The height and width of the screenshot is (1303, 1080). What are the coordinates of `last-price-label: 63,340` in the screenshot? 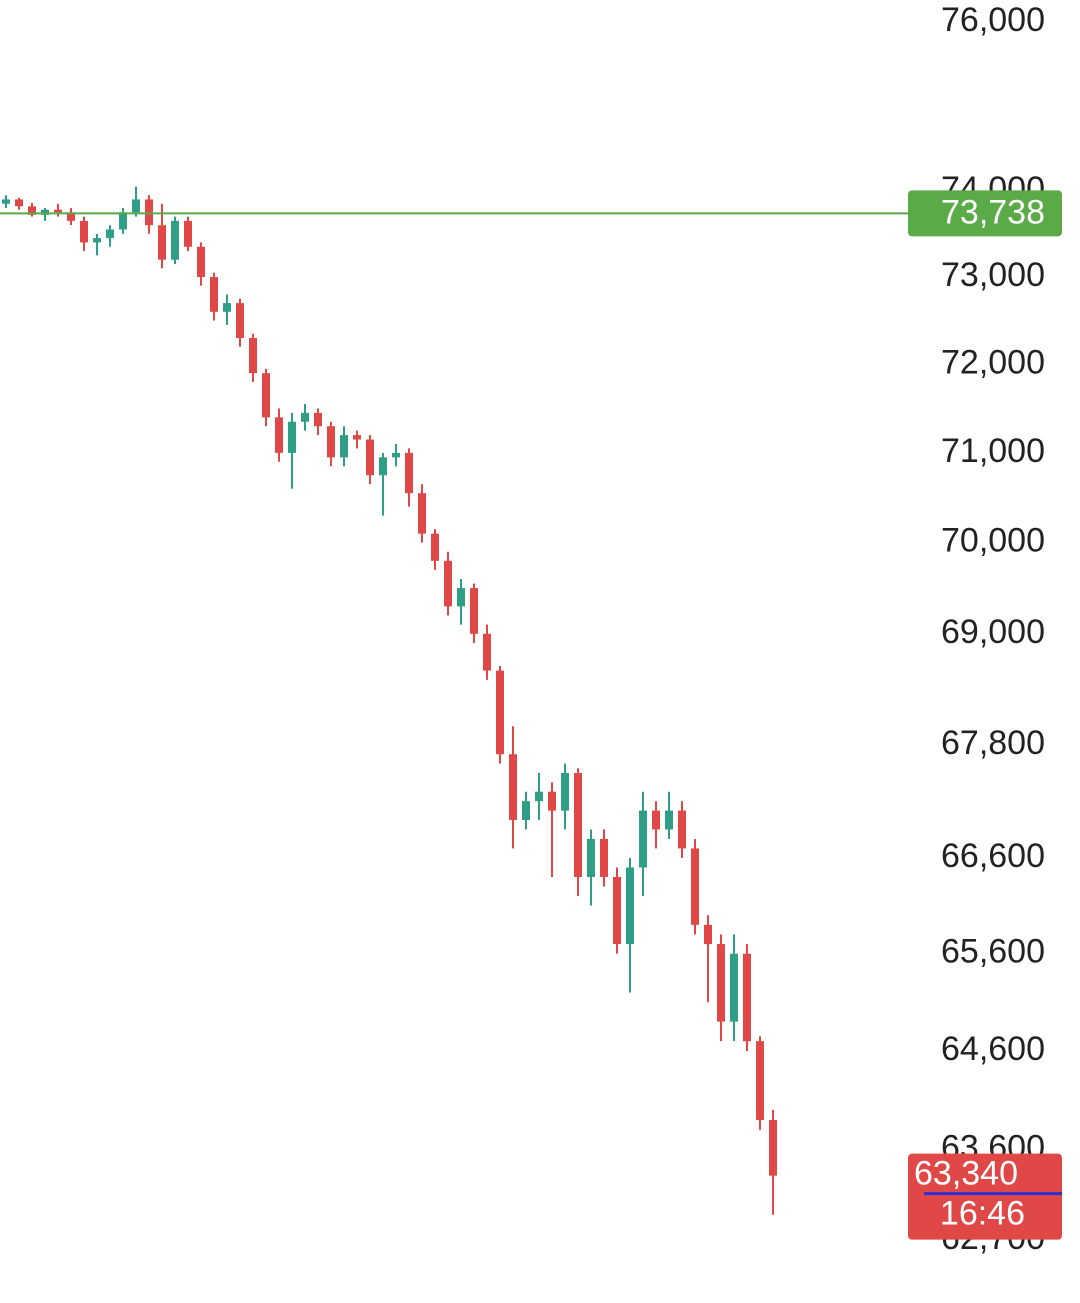 It's located at (966, 1174).